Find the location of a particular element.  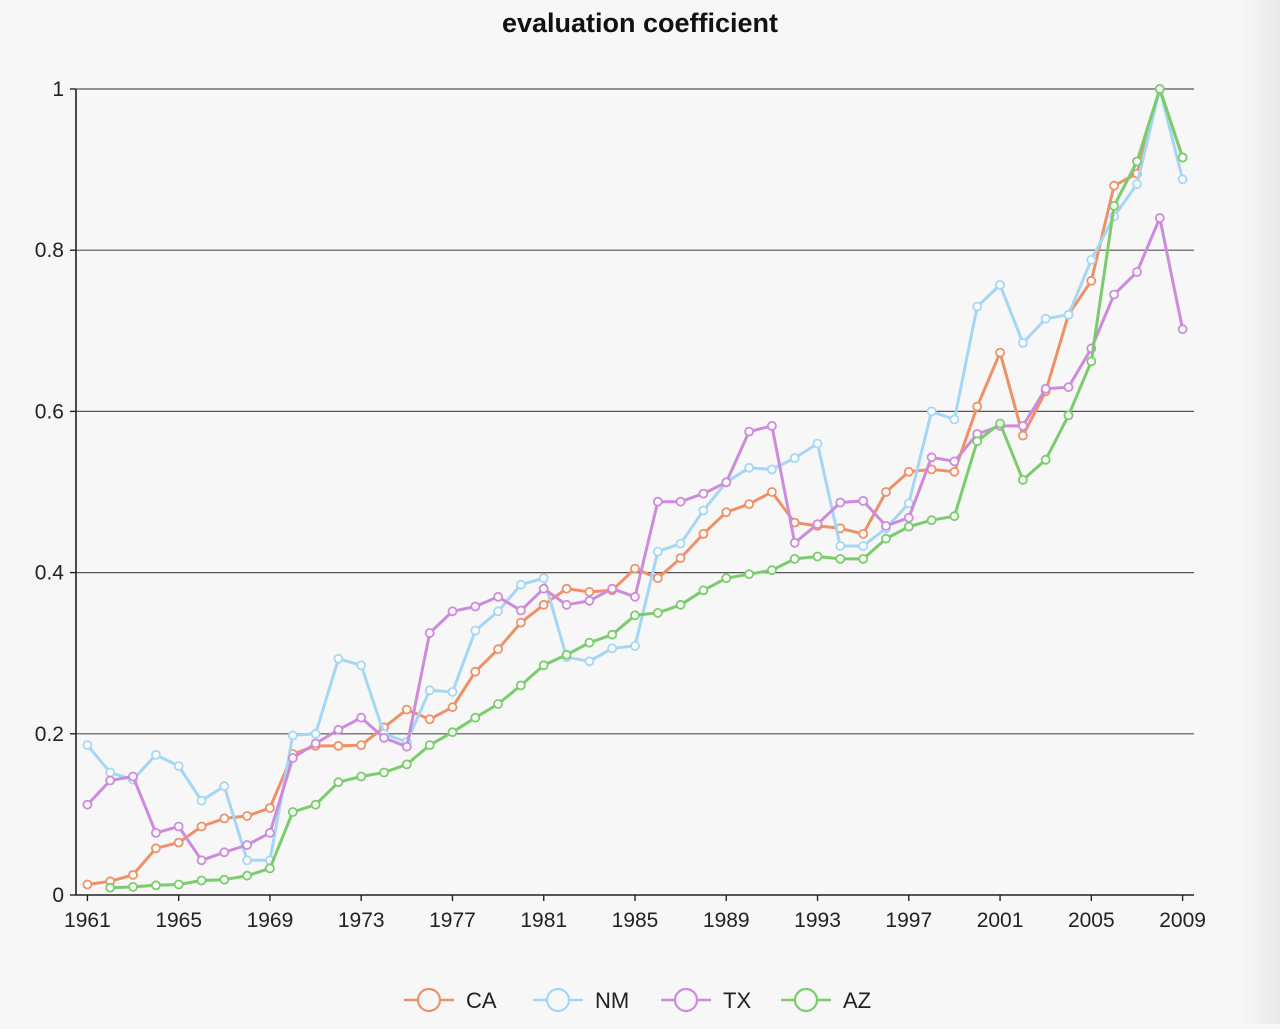

x-tick-label: 1981 is located at coordinates (543, 920).